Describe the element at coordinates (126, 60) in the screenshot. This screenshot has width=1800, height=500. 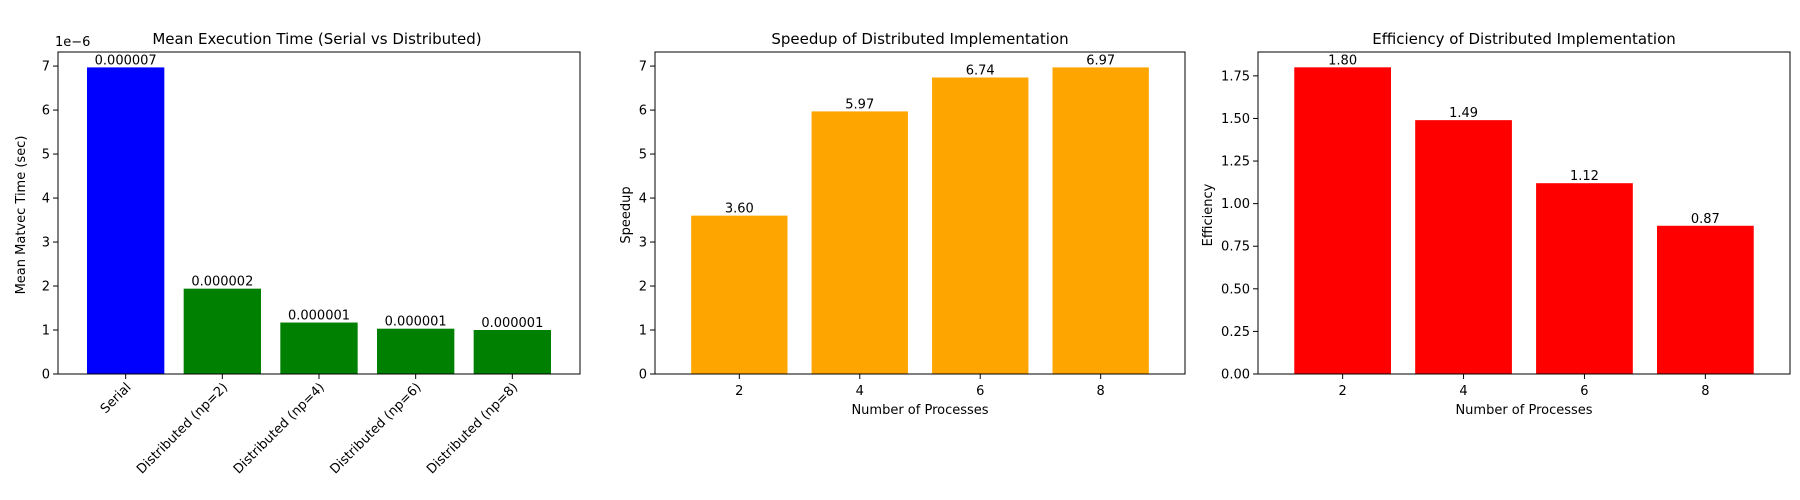
I see `data-label: 0.000007` at that location.